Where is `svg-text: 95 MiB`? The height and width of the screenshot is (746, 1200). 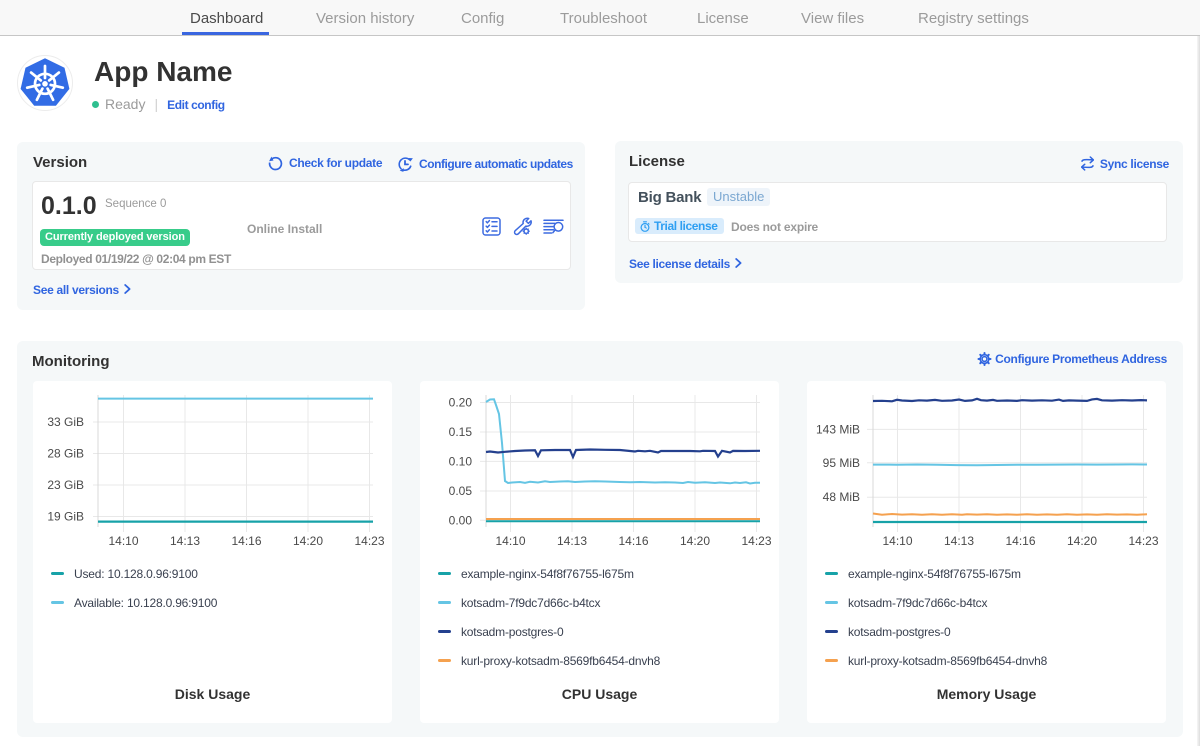
svg-text: 95 MiB is located at coordinates (841, 463).